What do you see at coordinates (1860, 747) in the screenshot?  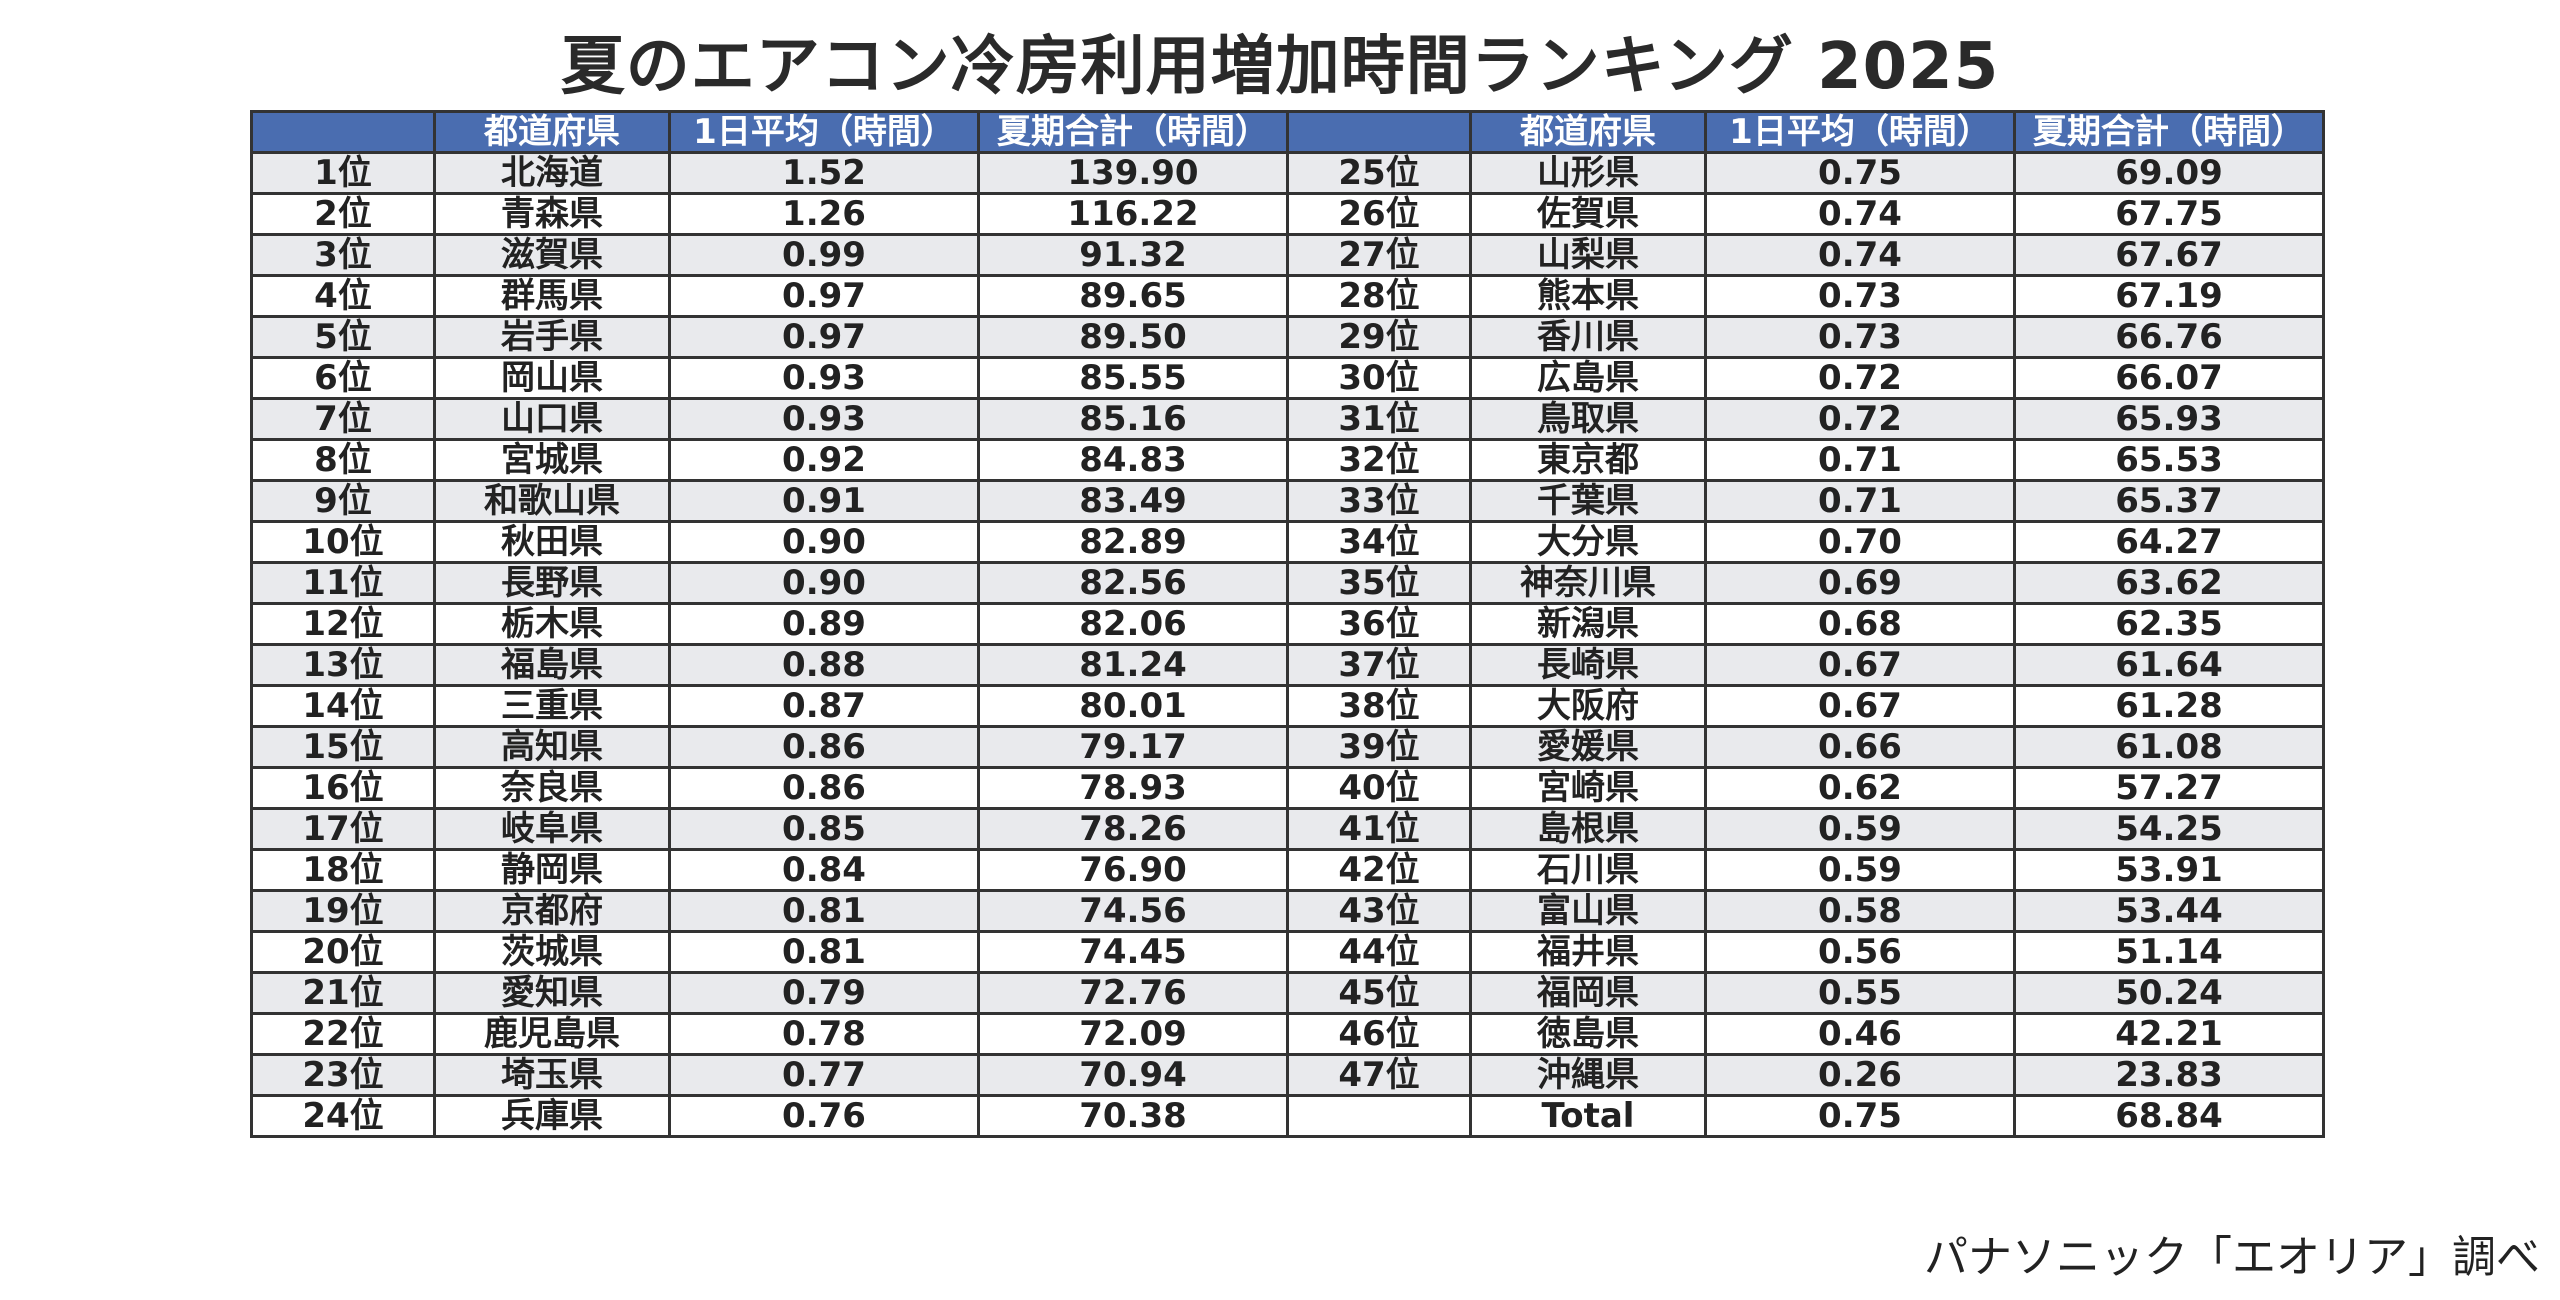 I see `cell-daily-average-right: 0.66` at bounding box center [1860, 747].